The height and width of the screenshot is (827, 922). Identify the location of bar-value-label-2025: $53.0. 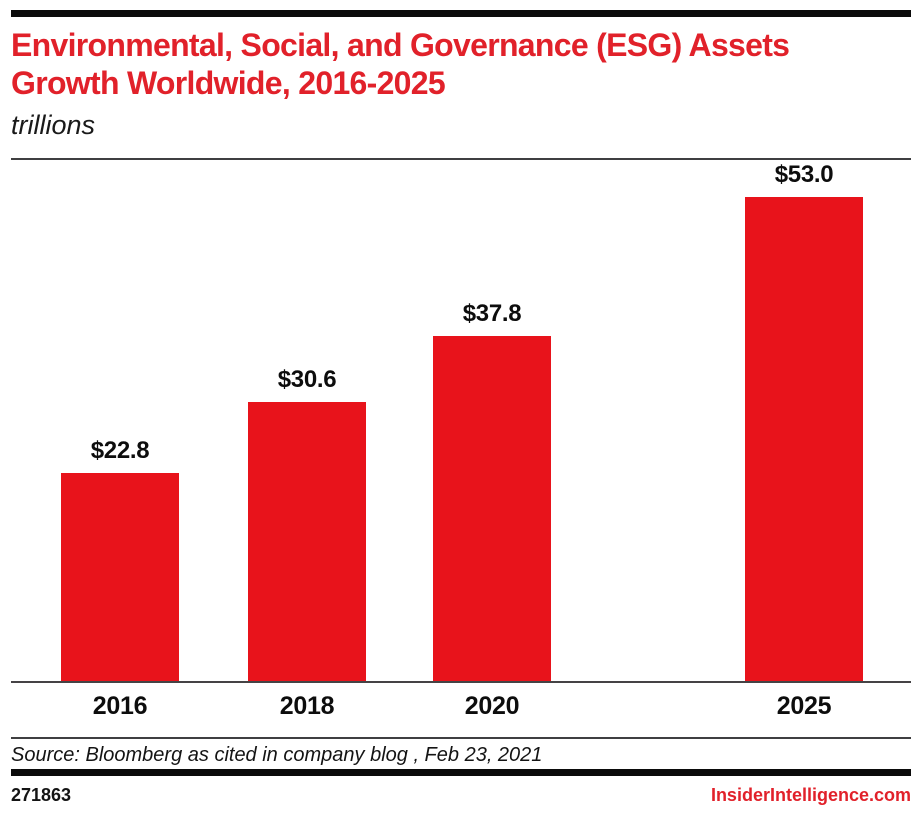
(804, 174).